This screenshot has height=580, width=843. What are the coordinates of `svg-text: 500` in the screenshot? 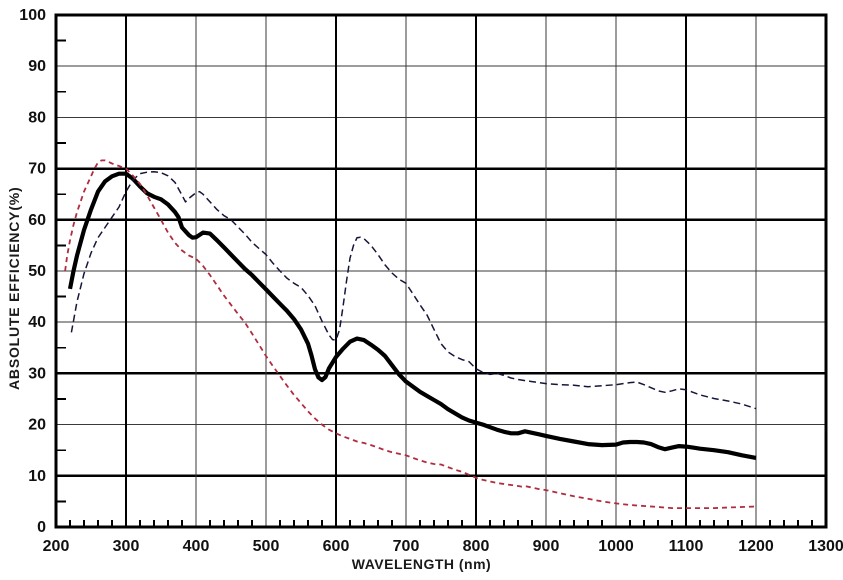 It's located at (266, 546).